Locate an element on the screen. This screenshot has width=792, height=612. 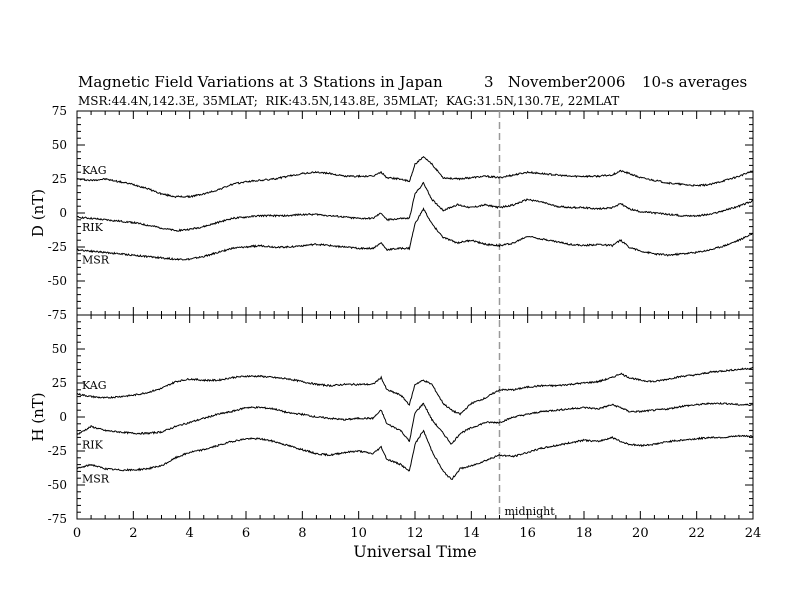
chart-date: 3 November2006 is located at coordinates (555, 82).